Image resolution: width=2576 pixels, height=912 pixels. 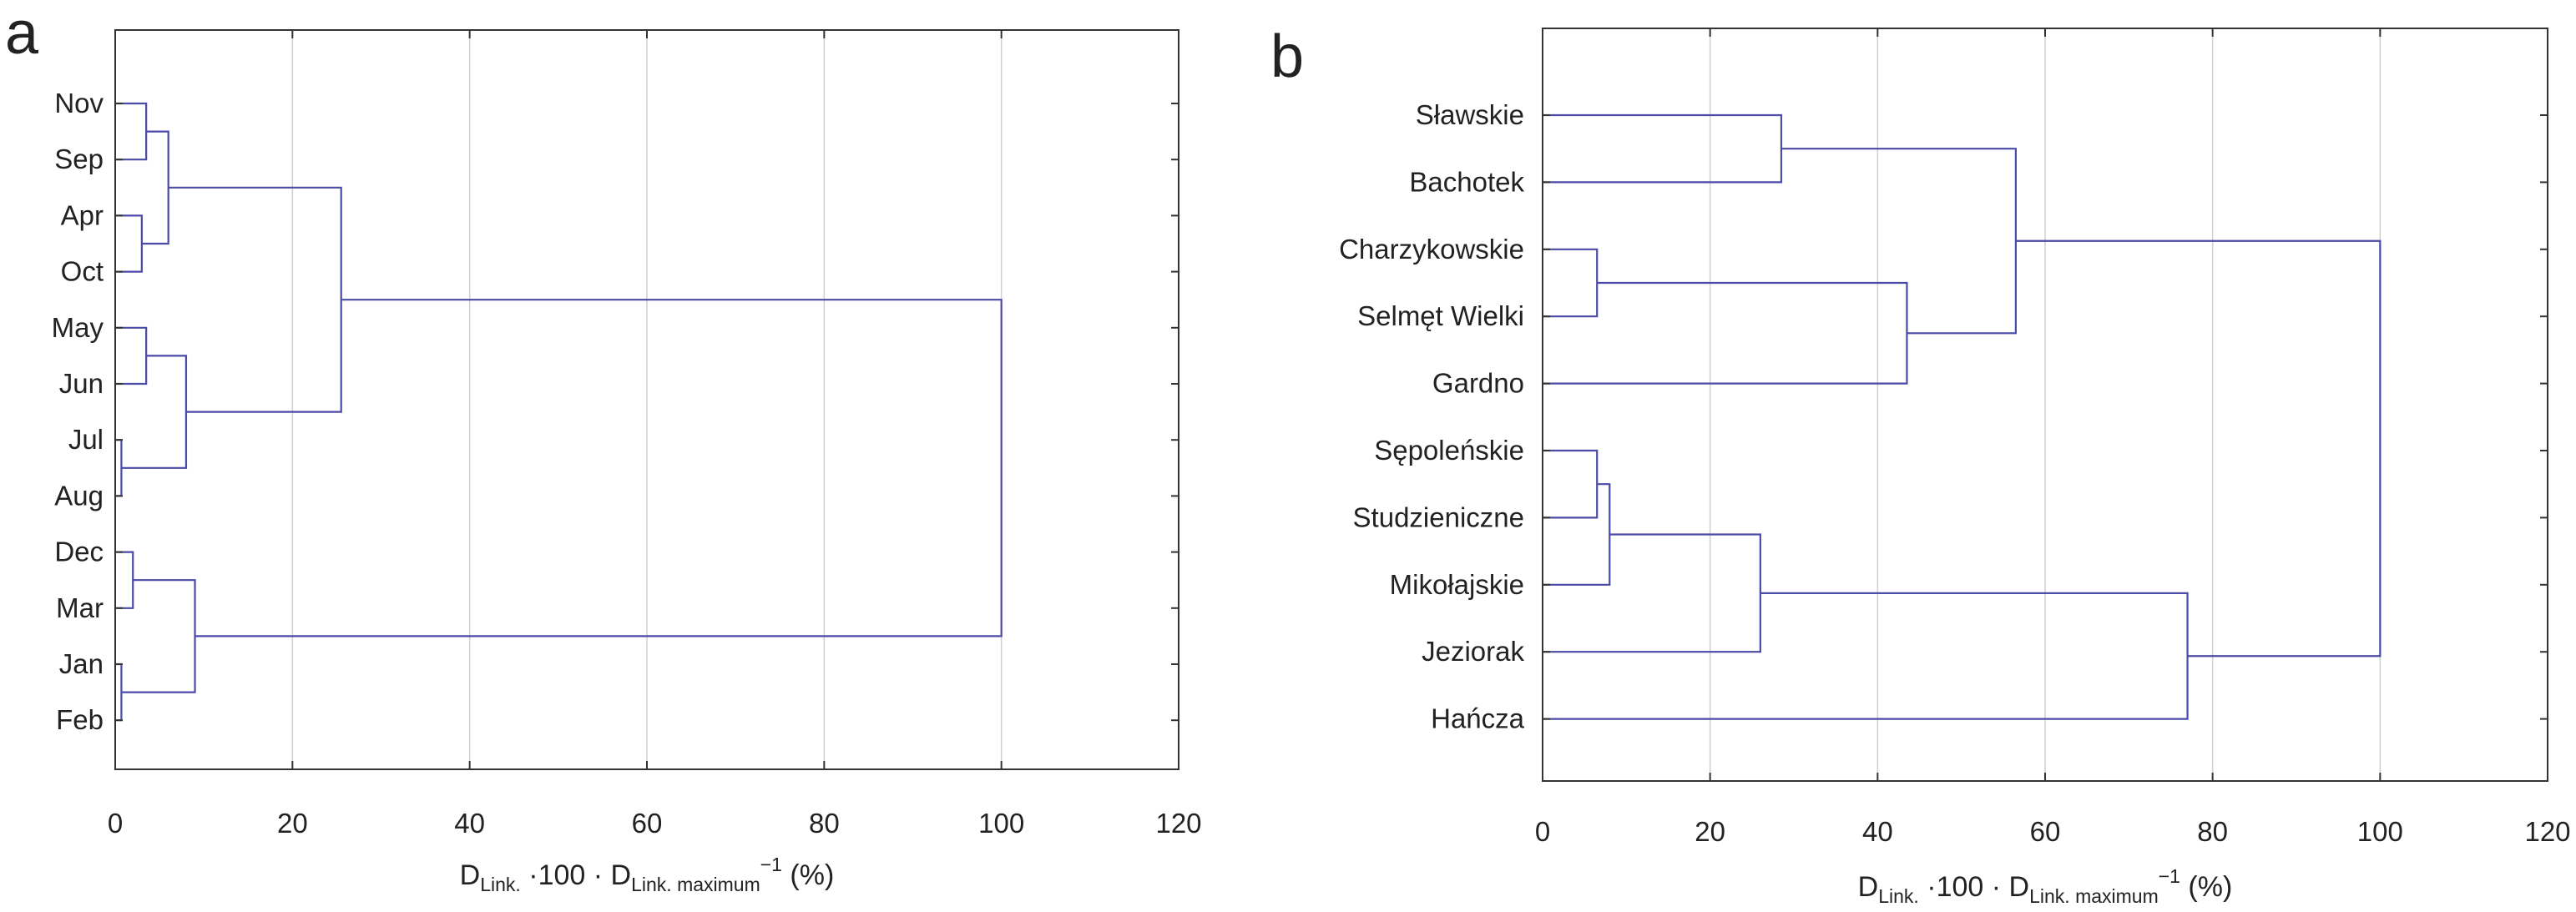 What do you see at coordinates (81, 383) in the screenshot?
I see `leaf-label: Jun` at bounding box center [81, 383].